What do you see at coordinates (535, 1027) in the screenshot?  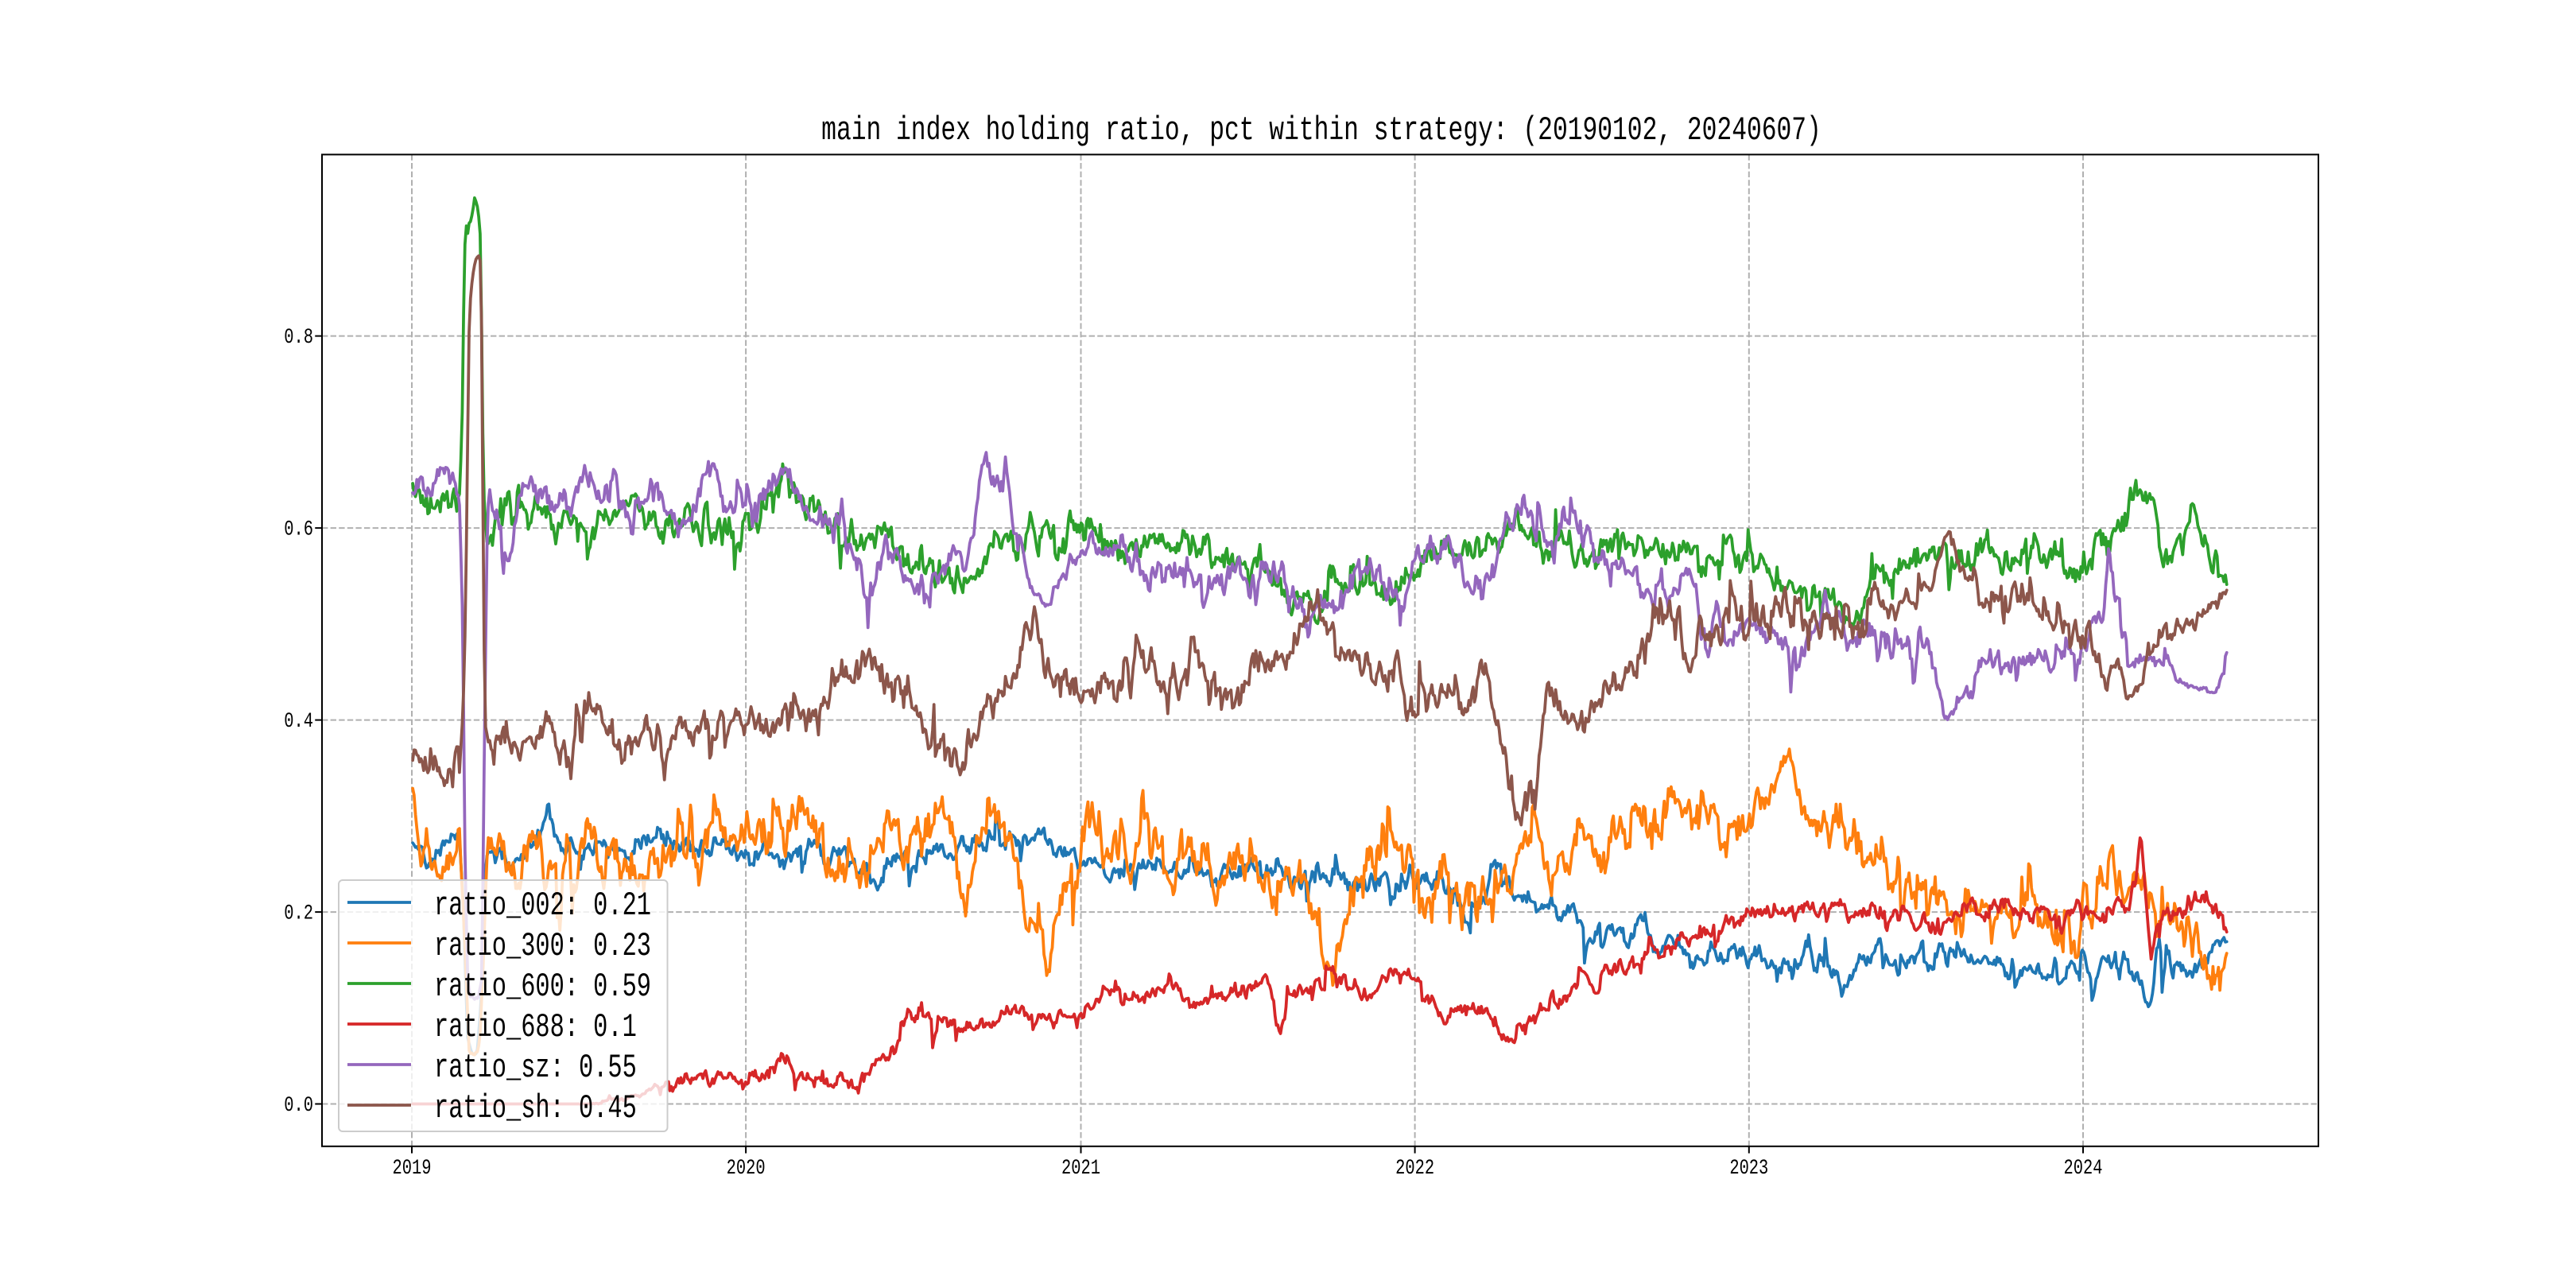 I see `svg-text: ratio_688: 0.1` at bounding box center [535, 1027].